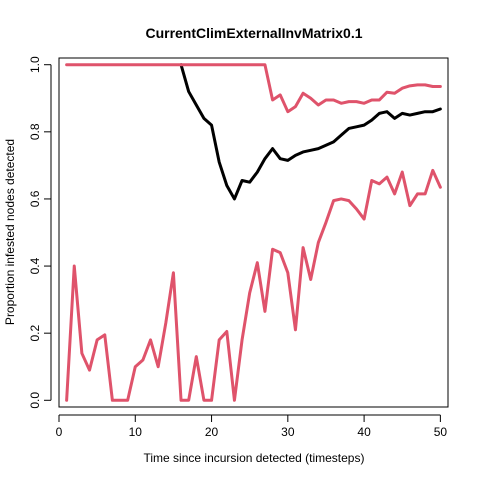 Image resolution: width=480 pixels, height=480 pixels. What do you see at coordinates (441, 432) in the screenshot?
I see `x-tick-label: 50` at bounding box center [441, 432].